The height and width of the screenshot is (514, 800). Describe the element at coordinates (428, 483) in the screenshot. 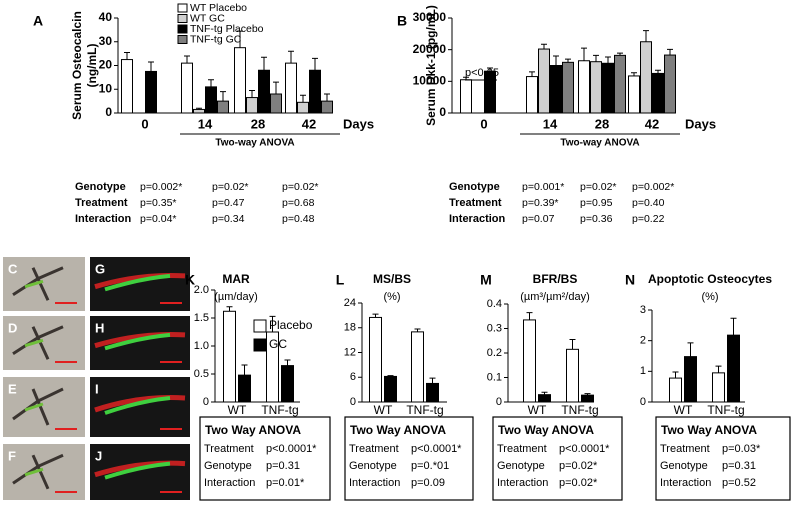

I see `stats-value: p=0.09` at that location.